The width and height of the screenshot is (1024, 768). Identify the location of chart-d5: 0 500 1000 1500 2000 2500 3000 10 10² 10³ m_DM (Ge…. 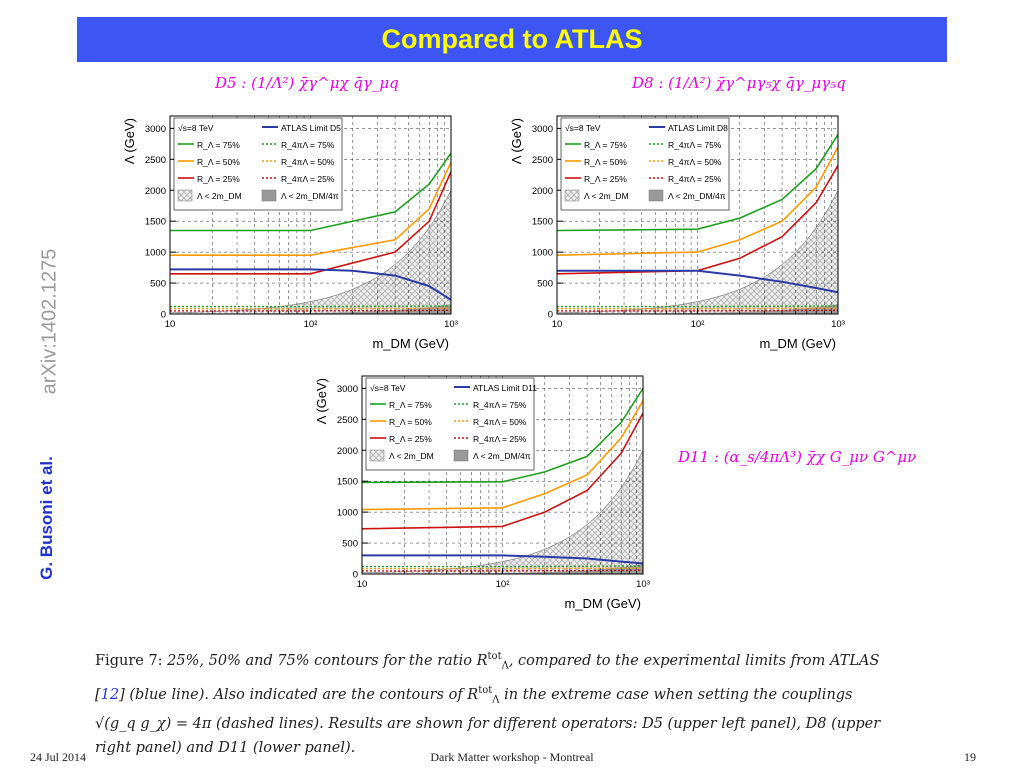
(290, 233).